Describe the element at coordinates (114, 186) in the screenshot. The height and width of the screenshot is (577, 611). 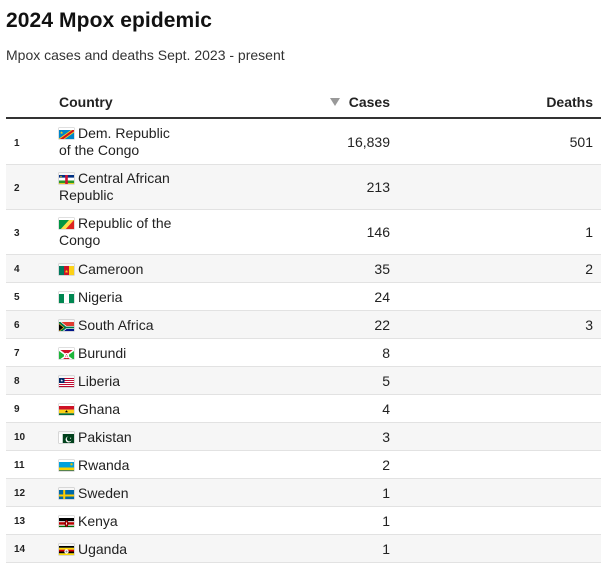
I see `row-country-name: Central African Republic` at that location.